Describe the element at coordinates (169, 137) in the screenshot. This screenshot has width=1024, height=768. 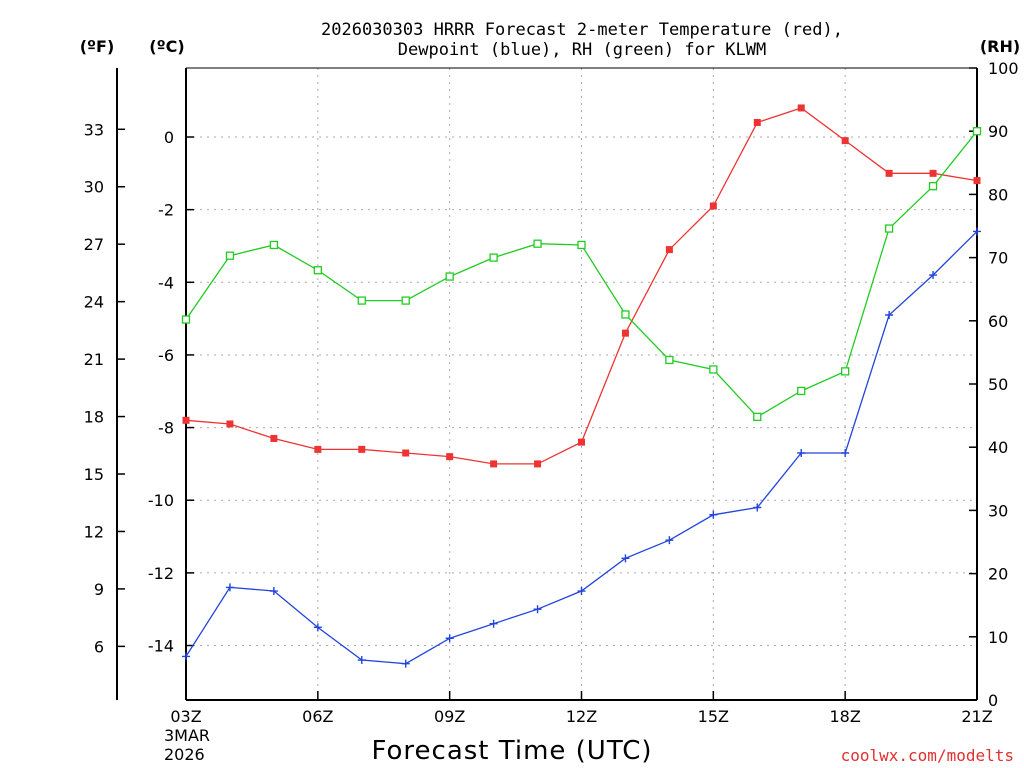
I see `celsius-tick-label: 0` at that location.